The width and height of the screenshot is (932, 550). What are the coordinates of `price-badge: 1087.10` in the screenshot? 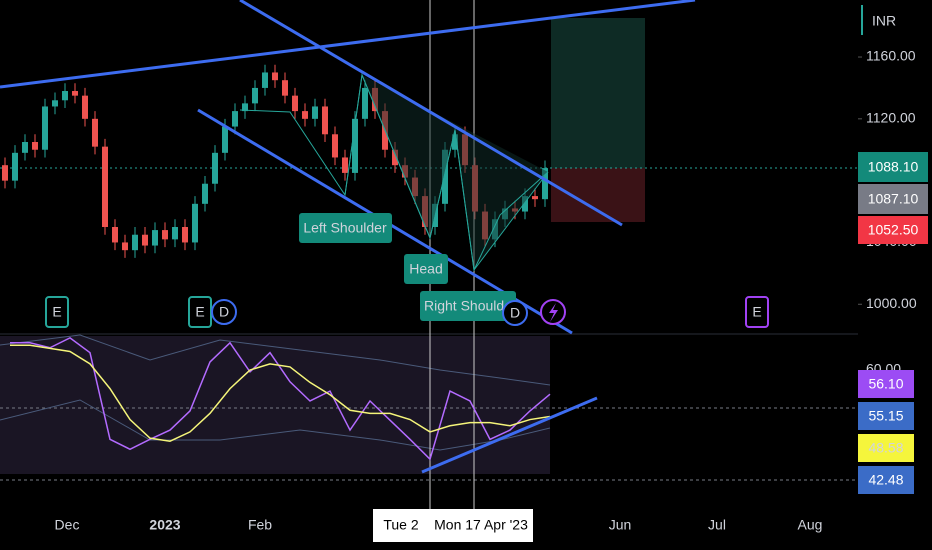 It's located at (893, 199).